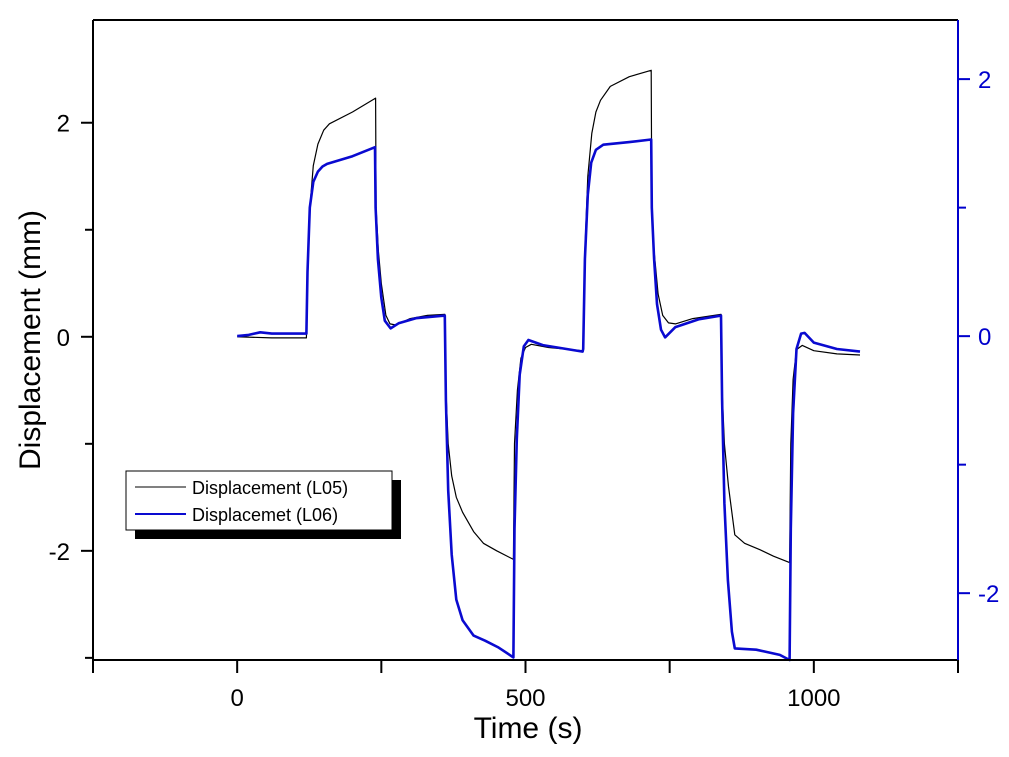 Image resolution: width=1009 pixels, height=757 pixels. Describe the element at coordinates (525, 698) in the screenshot. I see `x-tick-label: 500` at that location.